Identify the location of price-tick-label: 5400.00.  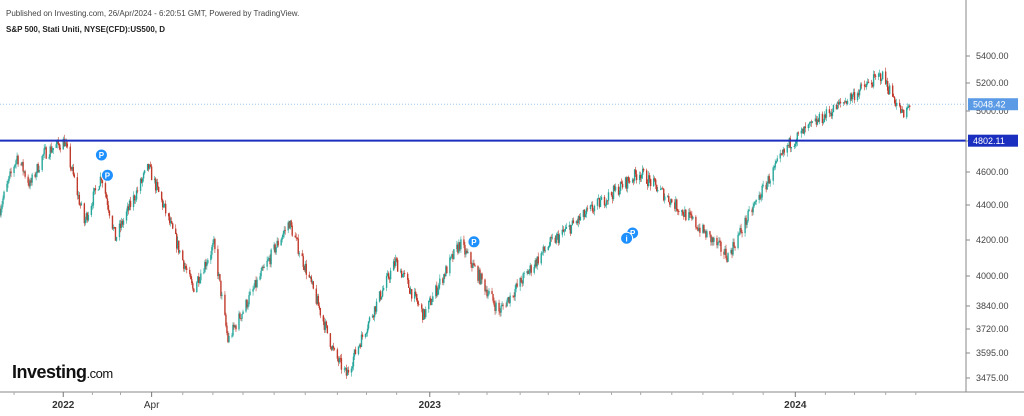
(992, 56).